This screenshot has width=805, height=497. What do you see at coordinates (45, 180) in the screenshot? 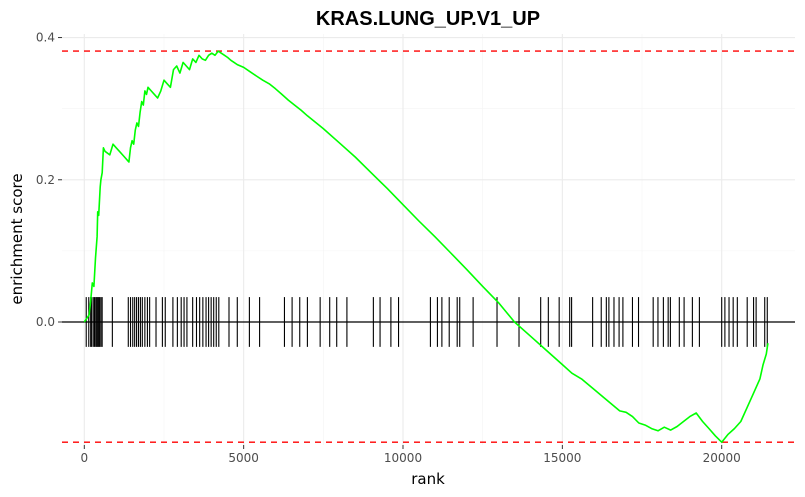
I see `y-tick-label: 0.2` at bounding box center [45, 180].